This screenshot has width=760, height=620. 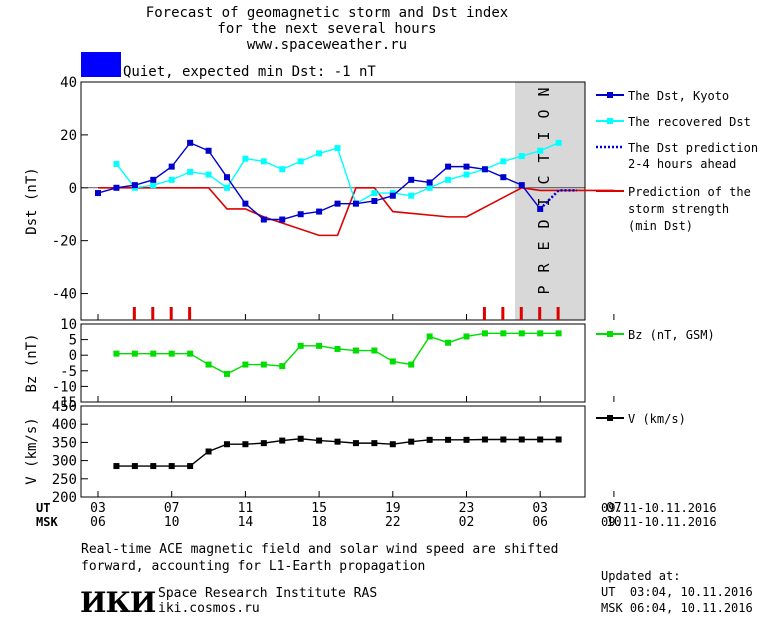 I want to click on bz-series, so click(x=337, y=353).